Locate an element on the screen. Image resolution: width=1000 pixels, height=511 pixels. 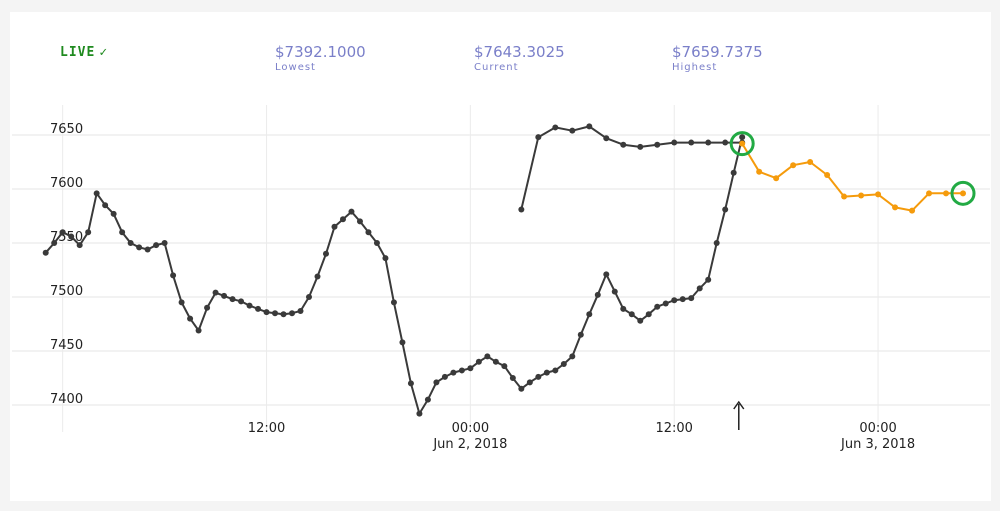
stat-current: $7643.3025 Current is located at coordinates (519, 59).